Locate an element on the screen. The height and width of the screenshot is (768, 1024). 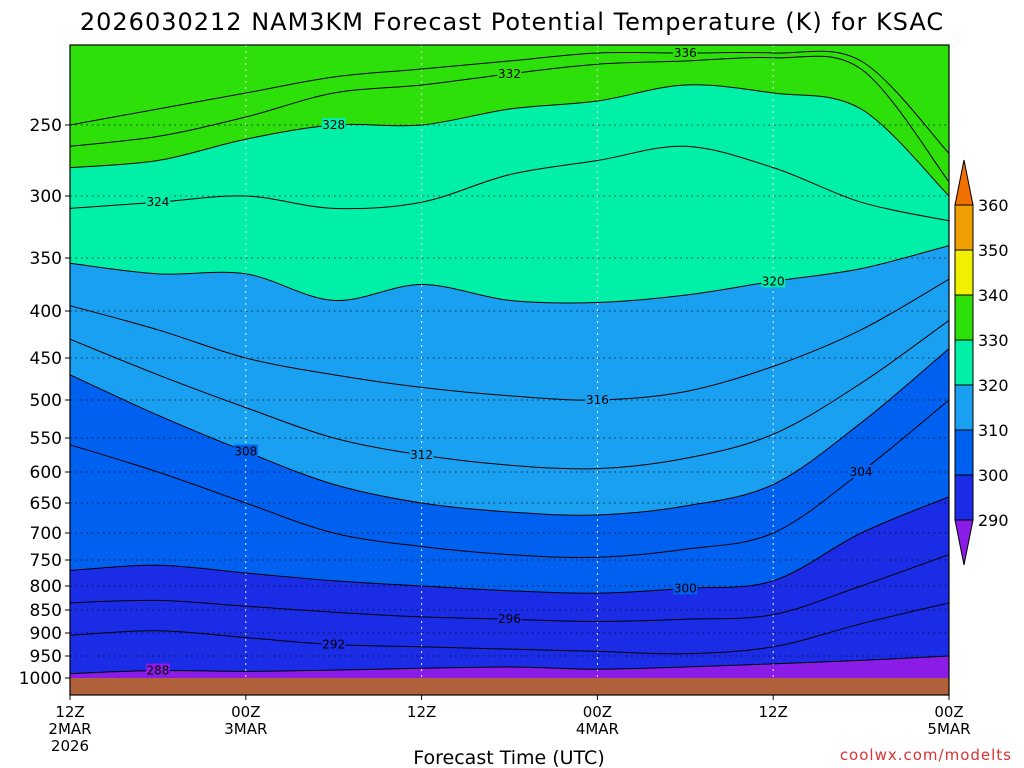
ground-terrain is located at coordinates (509, 686).